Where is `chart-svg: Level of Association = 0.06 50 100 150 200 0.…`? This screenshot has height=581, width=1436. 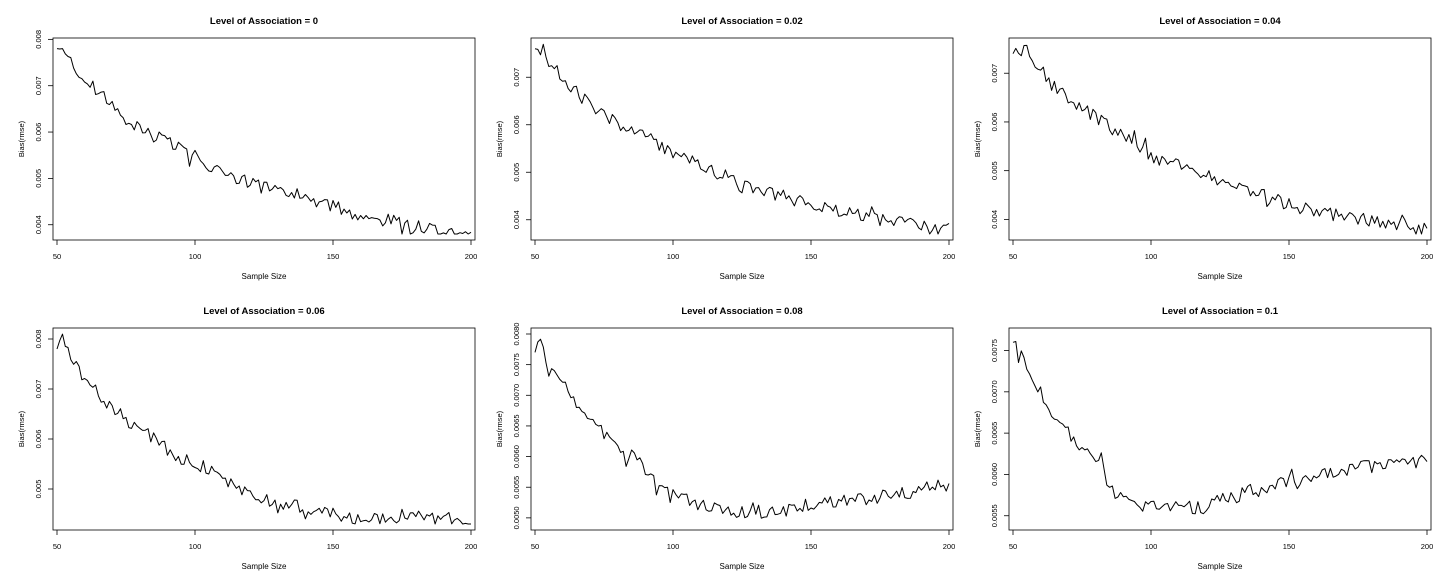 chart-svg: Level of Association = 0.06 50 100 150 200 0.… is located at coordinates (247, 438).